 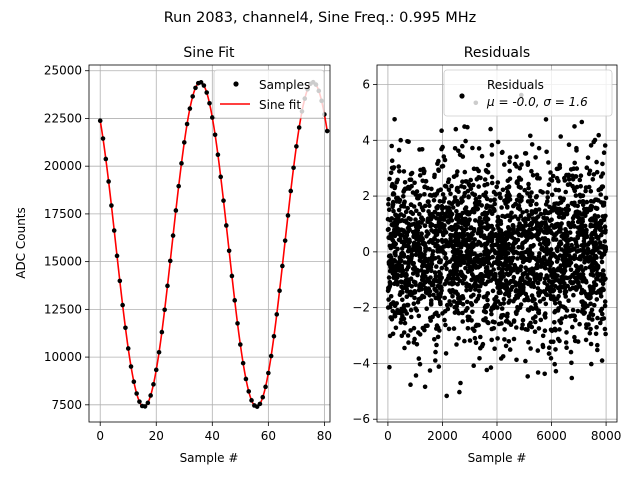 I want to click on sine-fit-ytick-label: 17500, so click(x=63, y=214).